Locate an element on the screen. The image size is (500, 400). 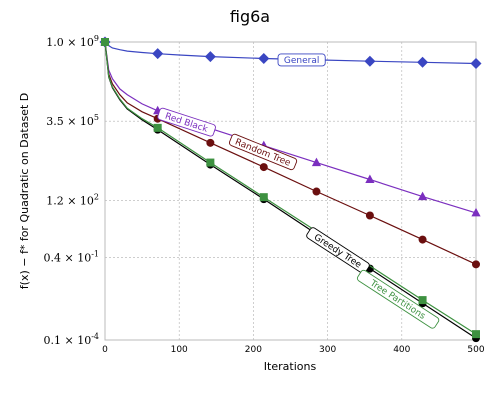
y-axis-label: f(x) − f* for Quadratic on Dataset D is located at coordinates (24, 191).